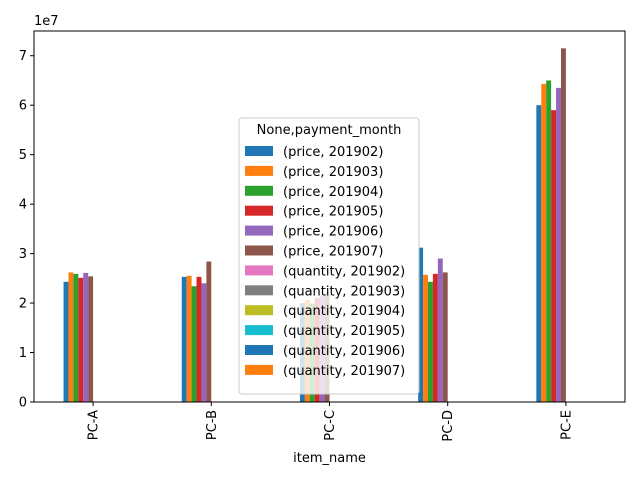 The image size is (640, 480). I want to click on legend-label: (price, 201905), so click(333, 212).